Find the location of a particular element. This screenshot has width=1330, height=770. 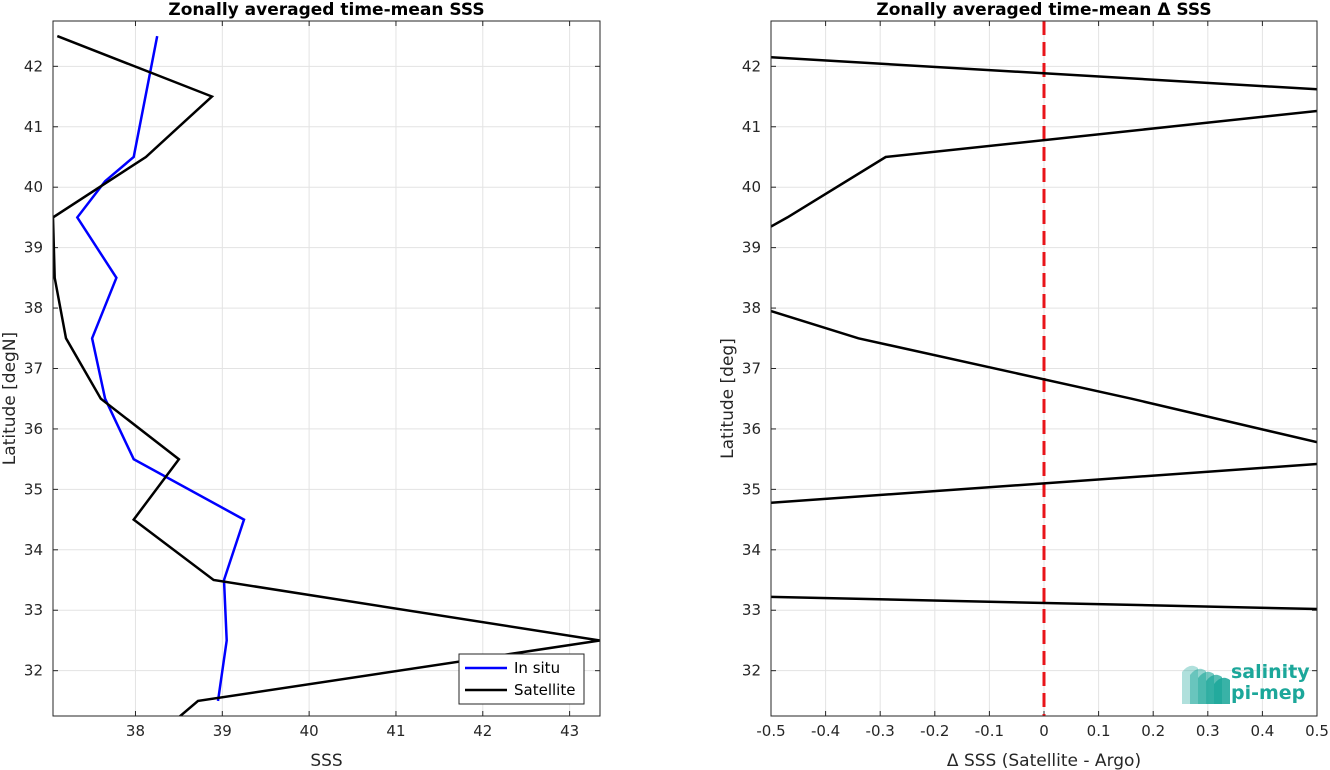

x-tick-label: -0.4 is located at coordinates (825, 731).